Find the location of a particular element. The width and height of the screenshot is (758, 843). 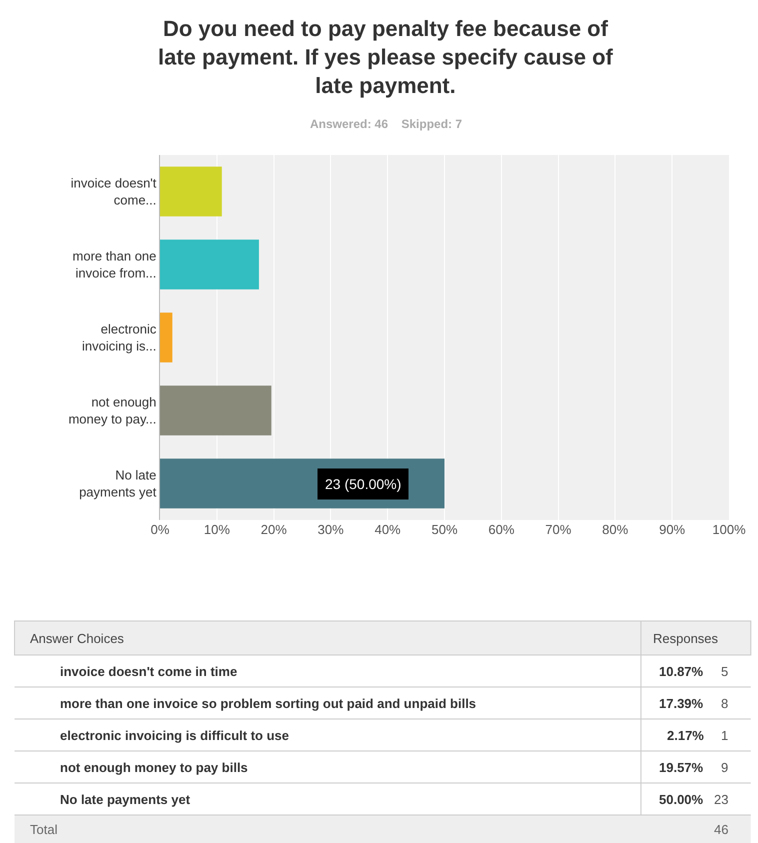

x-tick-label: 100% is located at coordinates (729, 529).